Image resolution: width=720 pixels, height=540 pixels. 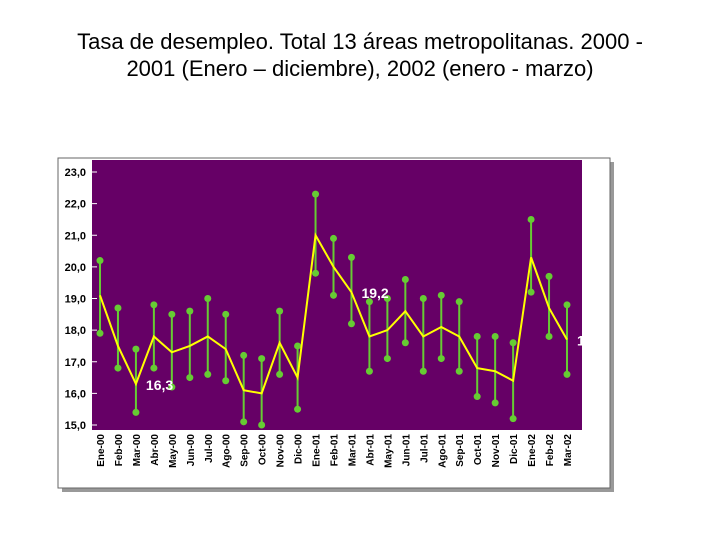 I want to click on x-tick-label: Feb-02, so click(x=550, y=450).